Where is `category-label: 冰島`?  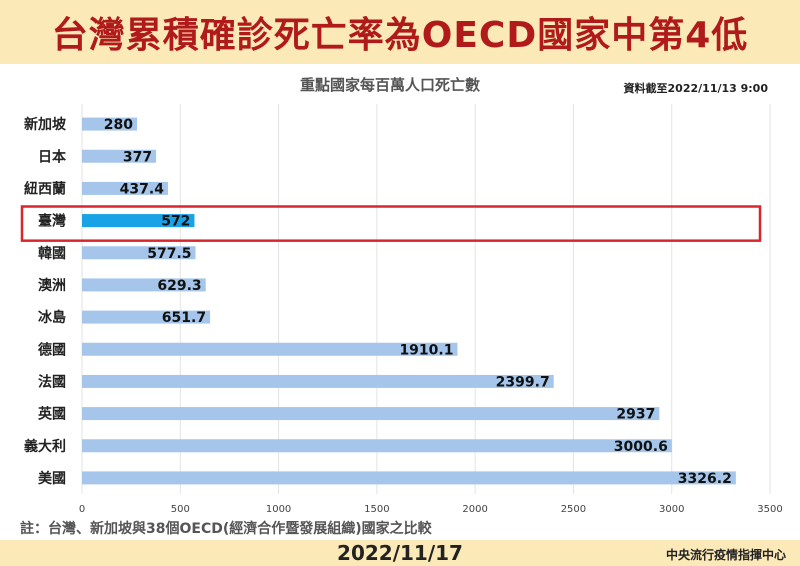
category-label: 冰島 is located at coordinates (52, 317).